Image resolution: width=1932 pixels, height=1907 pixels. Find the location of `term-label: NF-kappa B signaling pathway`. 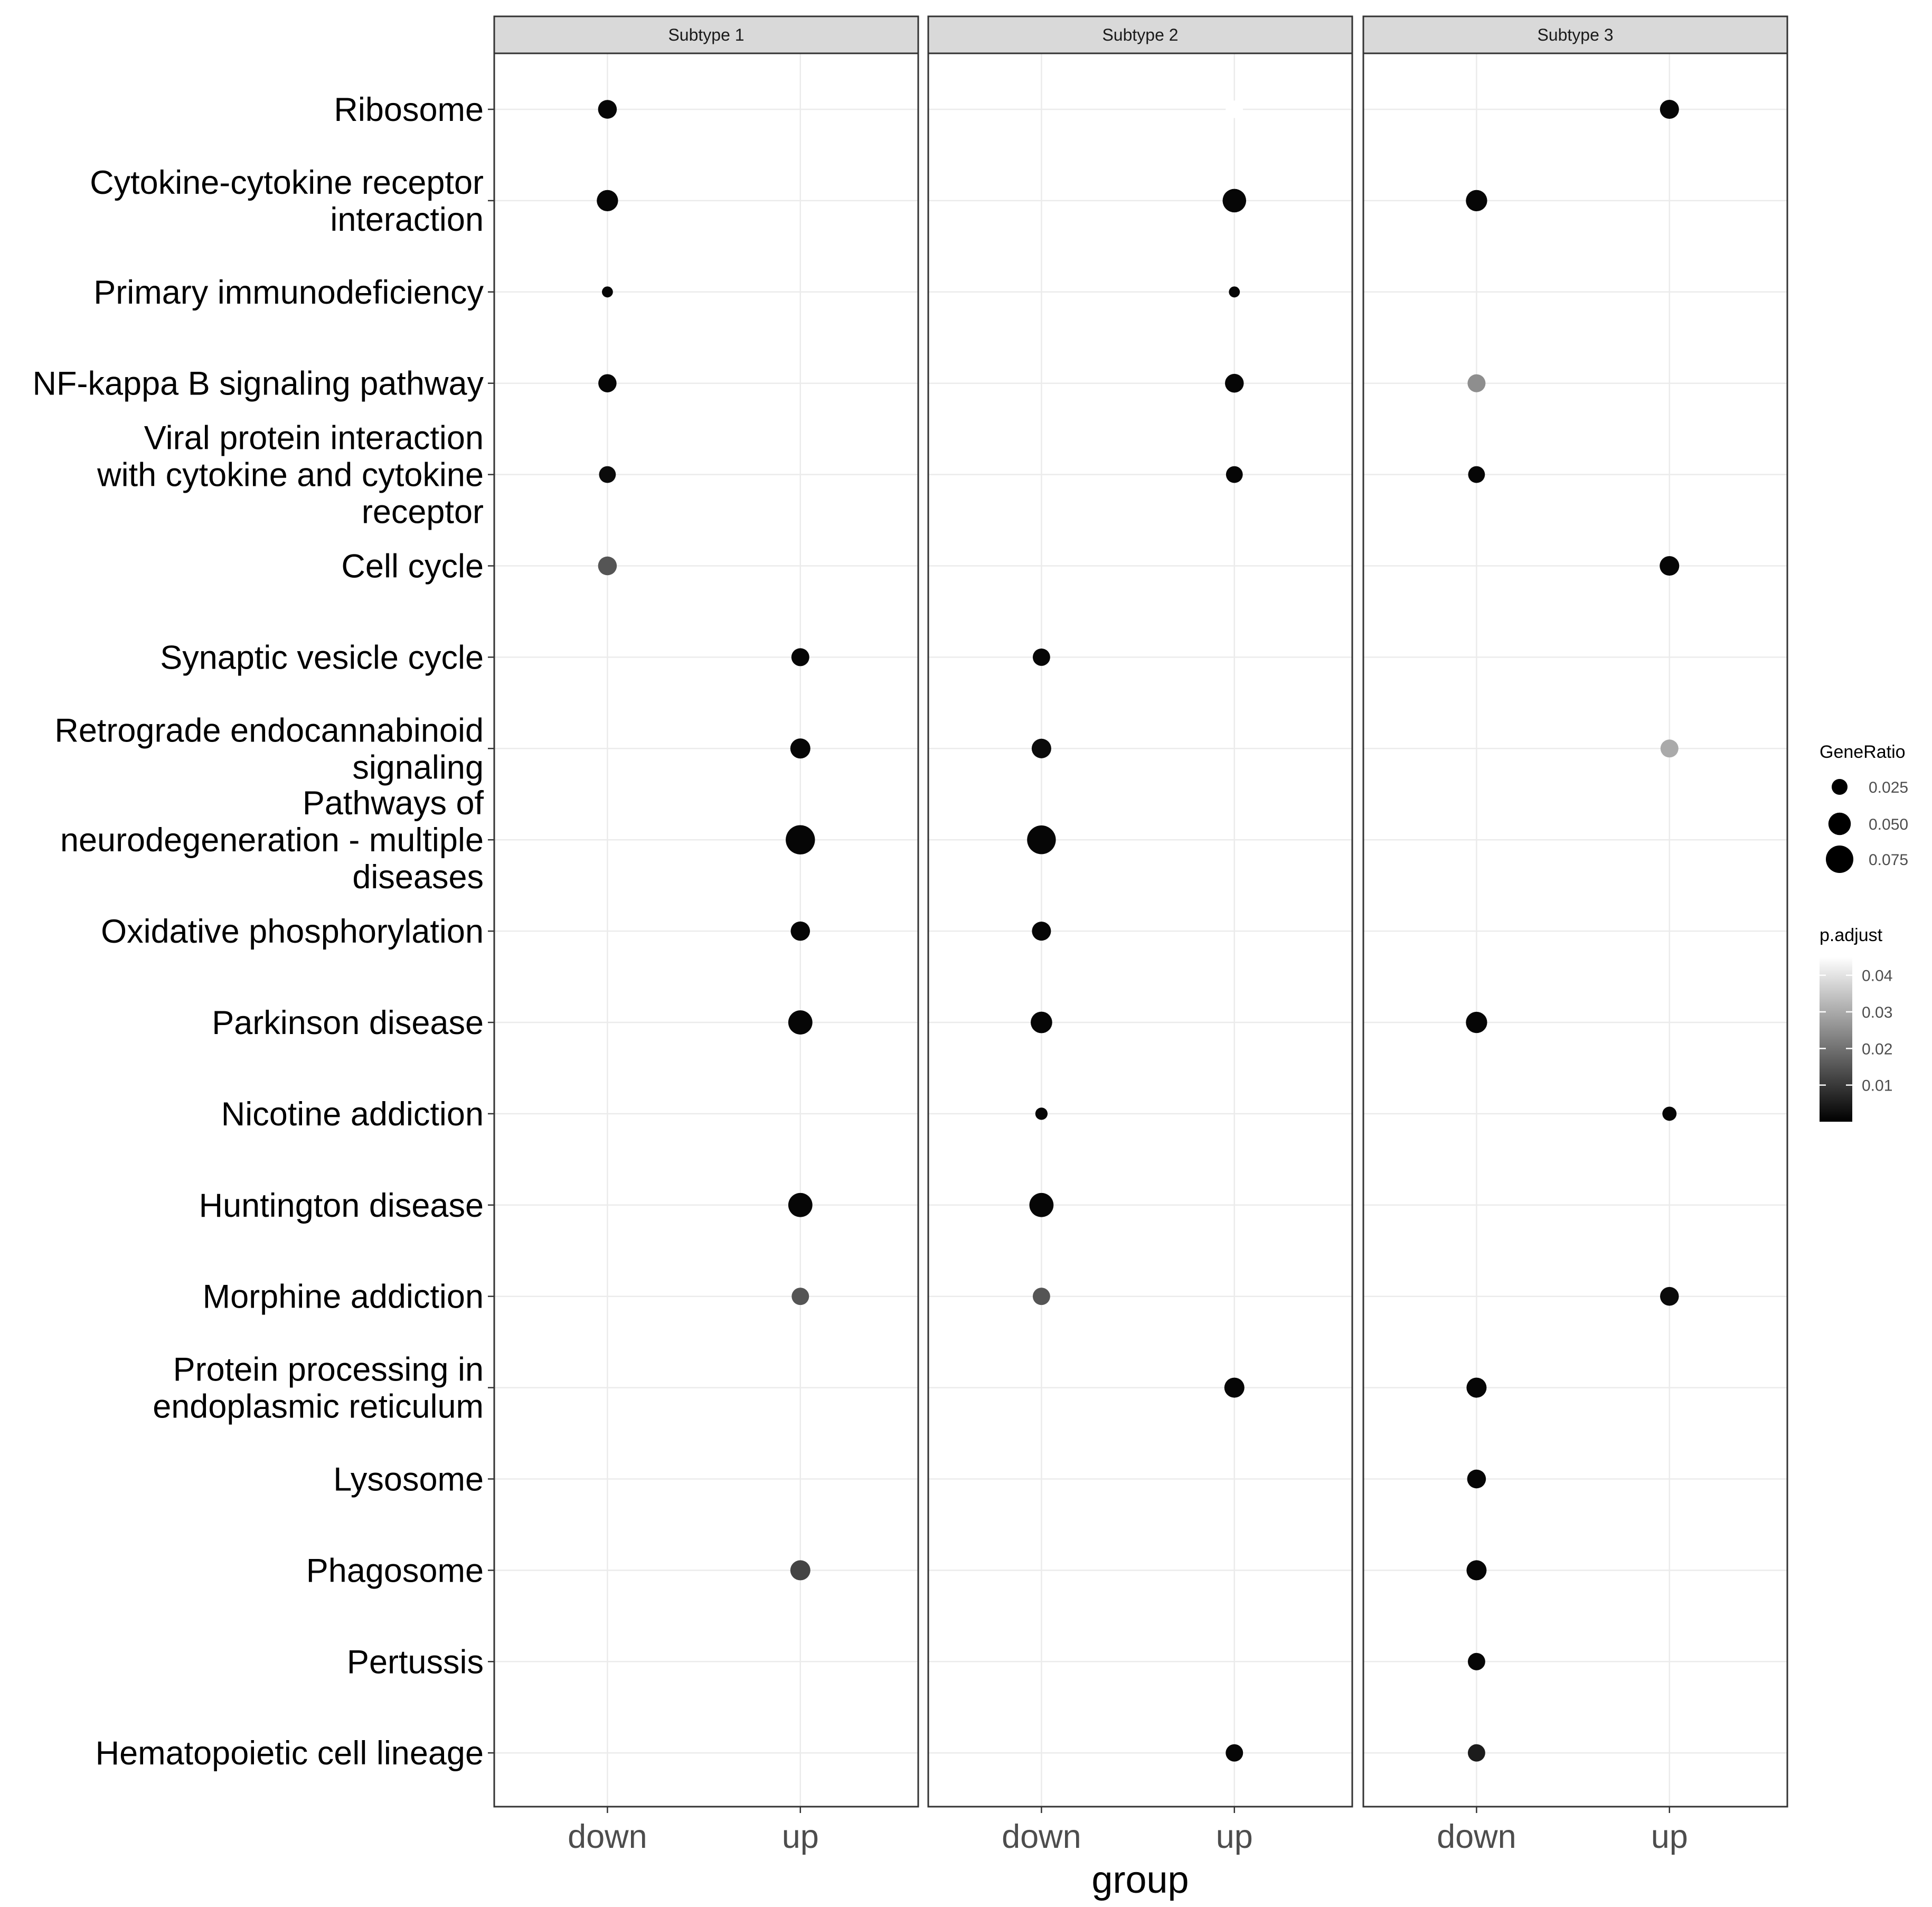

term-label: NF-kappa B signaling pathway is located at coordinates (258, 383).